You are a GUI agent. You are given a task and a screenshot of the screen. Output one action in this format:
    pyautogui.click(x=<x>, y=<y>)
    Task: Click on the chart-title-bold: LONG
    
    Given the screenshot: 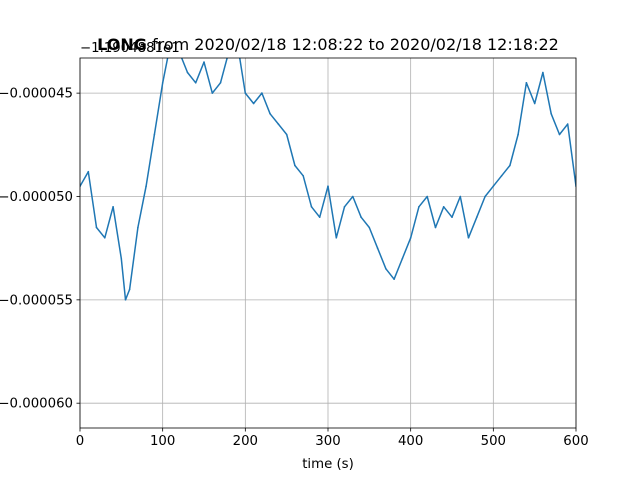 What is the action you would take?
    pyautogui.click(x=122, y=44)
    